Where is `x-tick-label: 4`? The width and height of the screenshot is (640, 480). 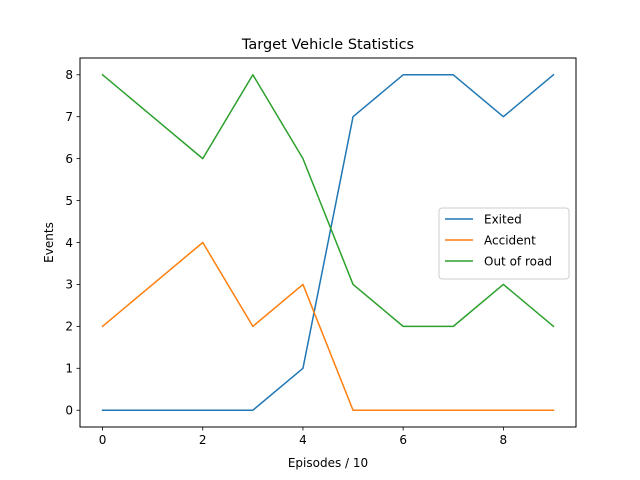 x-tick-label: 4 is located at coordinates (303, 440).